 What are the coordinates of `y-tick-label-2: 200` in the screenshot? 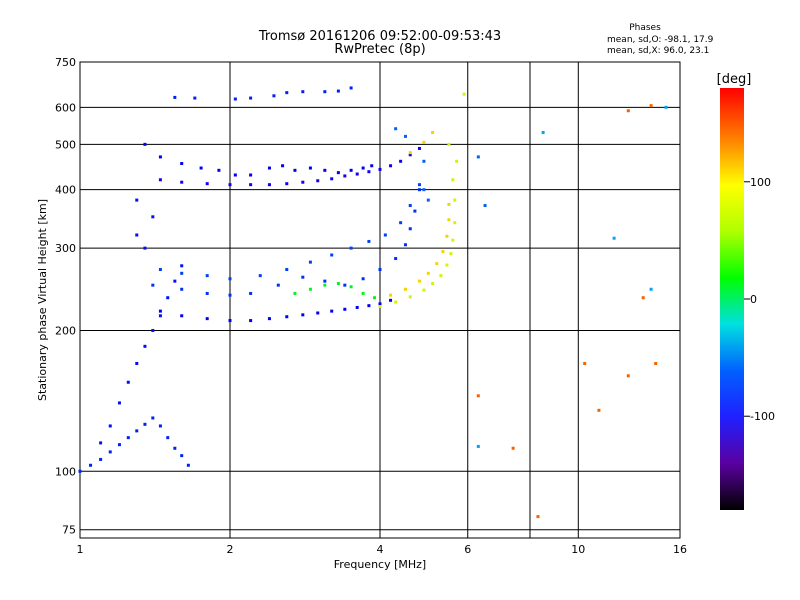 It's located at (65, 330).